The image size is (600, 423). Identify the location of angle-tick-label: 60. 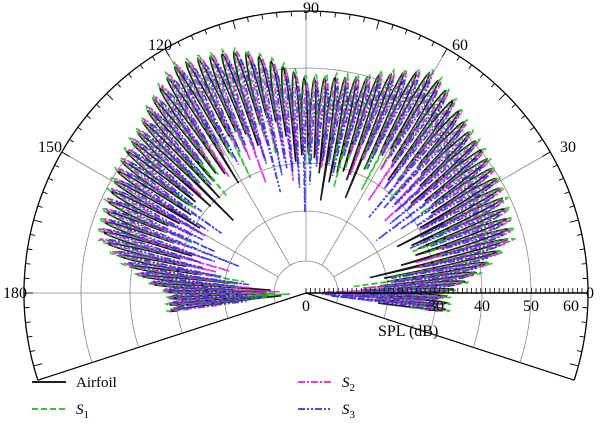
(460, 45).